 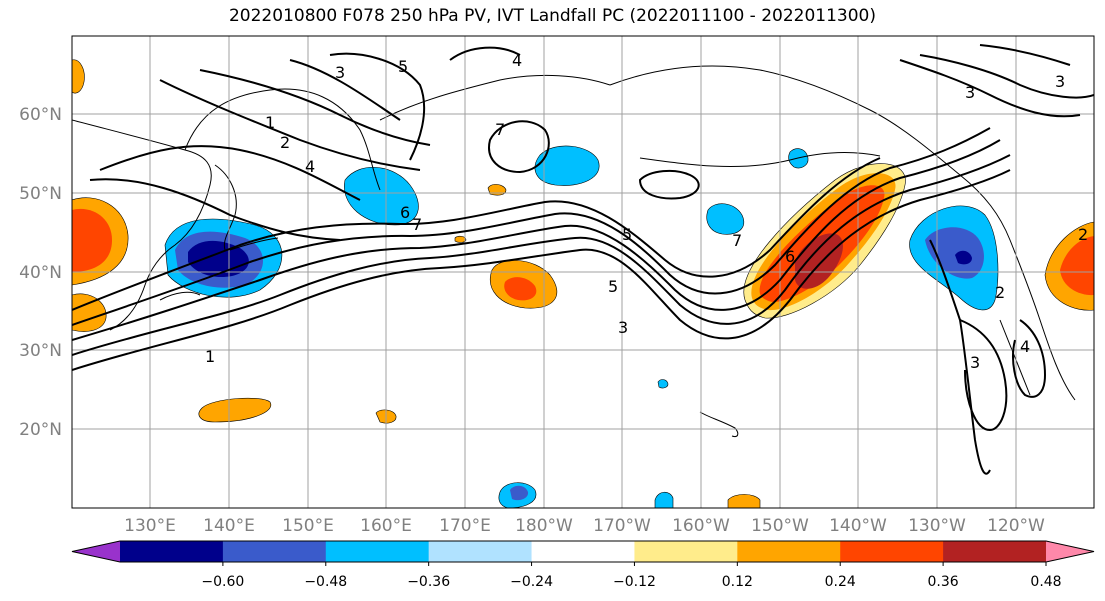 I want to click on colorbar-outline, so click(x=583, y=551).